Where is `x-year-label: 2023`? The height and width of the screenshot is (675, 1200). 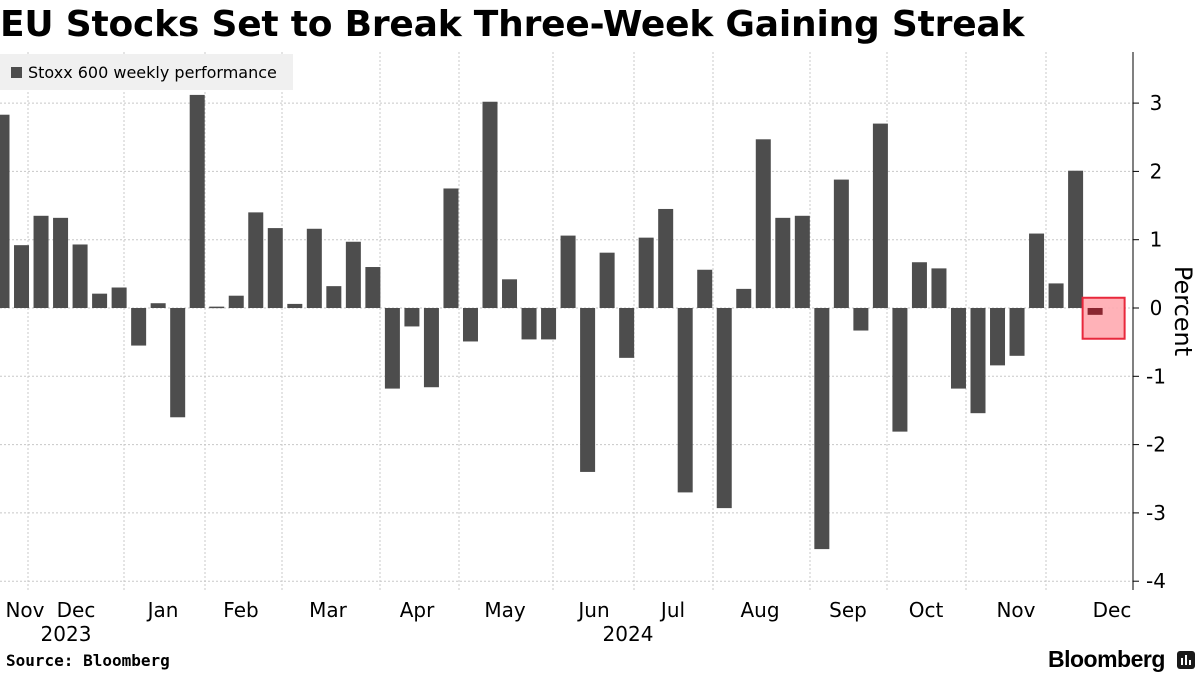 x-year-label: 2023 is located at coordinates (66, 634).